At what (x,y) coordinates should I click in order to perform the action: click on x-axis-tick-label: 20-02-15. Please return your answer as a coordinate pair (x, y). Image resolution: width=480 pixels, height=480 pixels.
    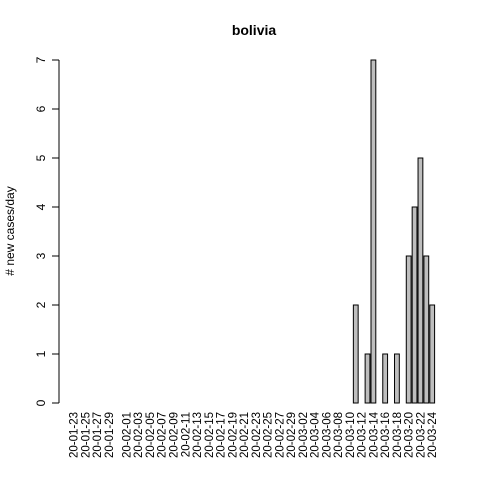
    Looking at the image, I should click on (210, 435).